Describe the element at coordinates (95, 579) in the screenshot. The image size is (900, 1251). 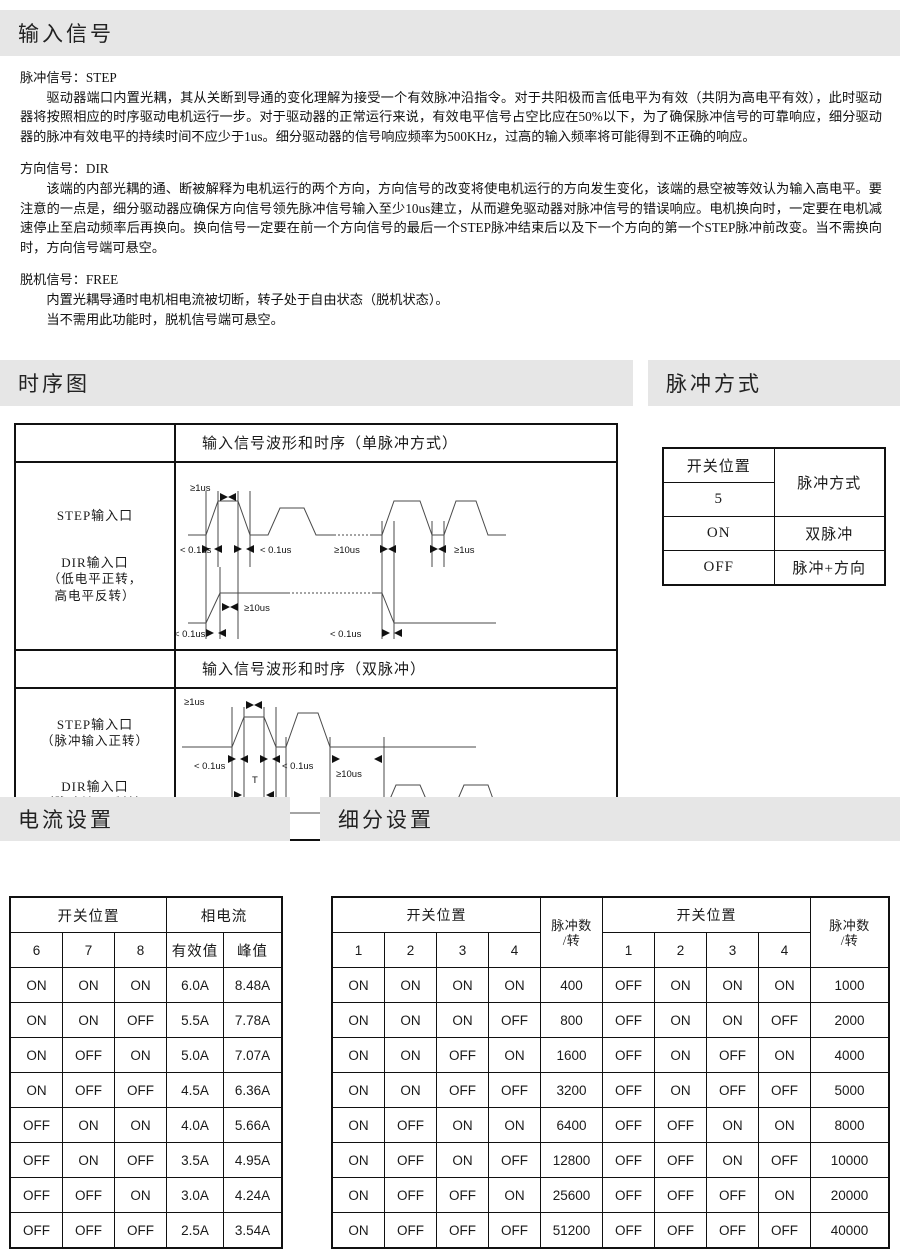
I see `timing-label-dir-line2: （低电平正转，` at that location.